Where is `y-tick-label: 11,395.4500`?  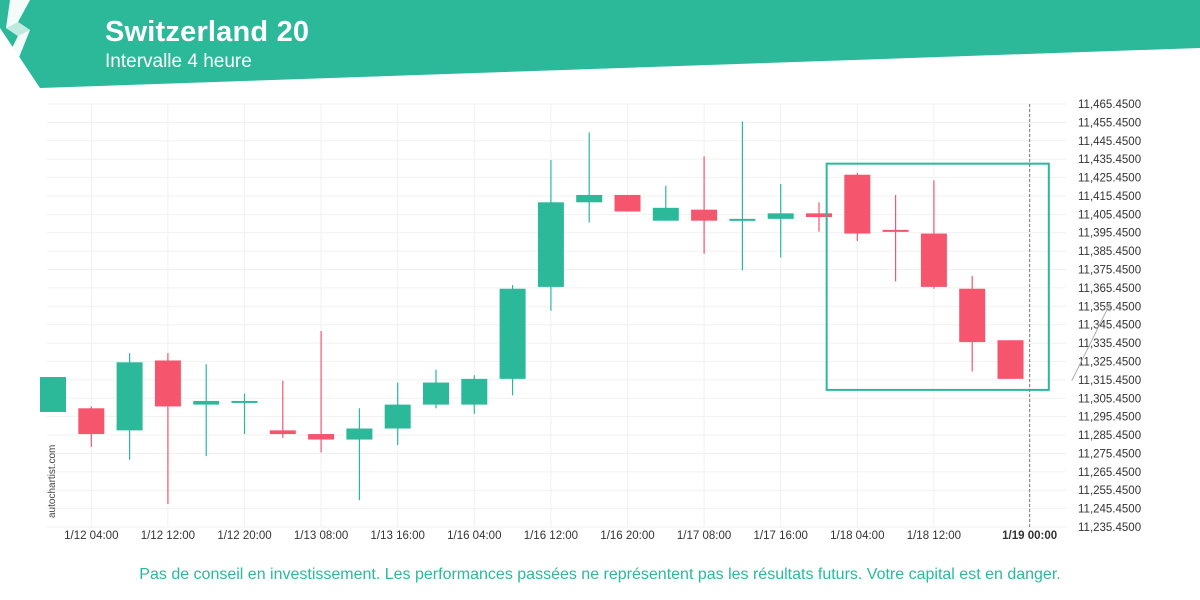 y-tick-label: 11,395.4500 is located at coordinates (1109, 234).